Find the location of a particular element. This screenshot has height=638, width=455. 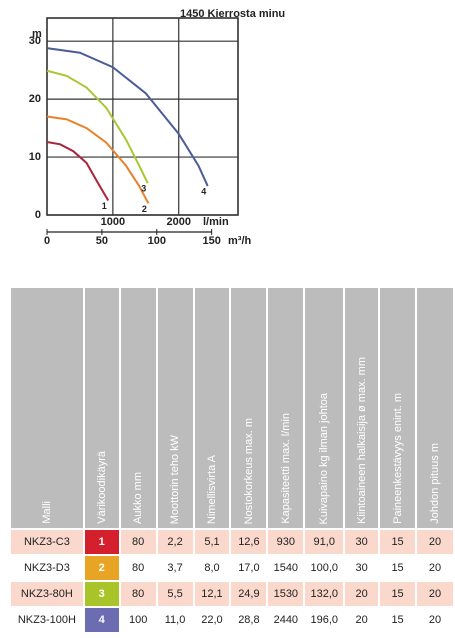

table-cell: 12,6 is located at coordinates (249, 542).